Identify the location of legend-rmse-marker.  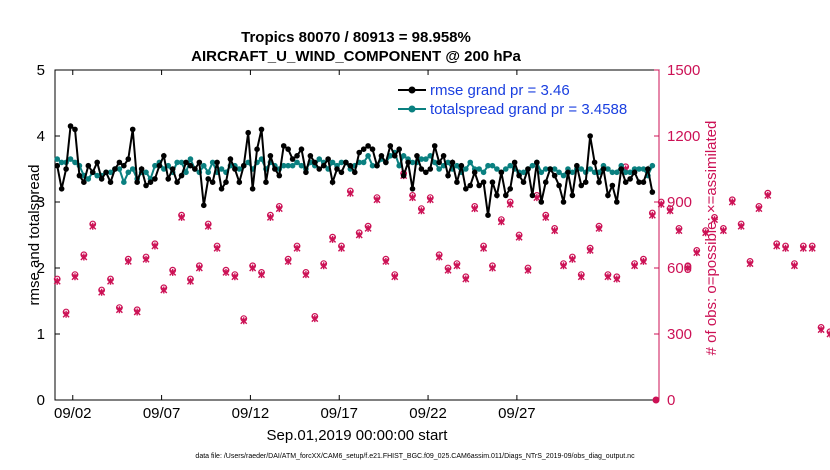
(412, 90).